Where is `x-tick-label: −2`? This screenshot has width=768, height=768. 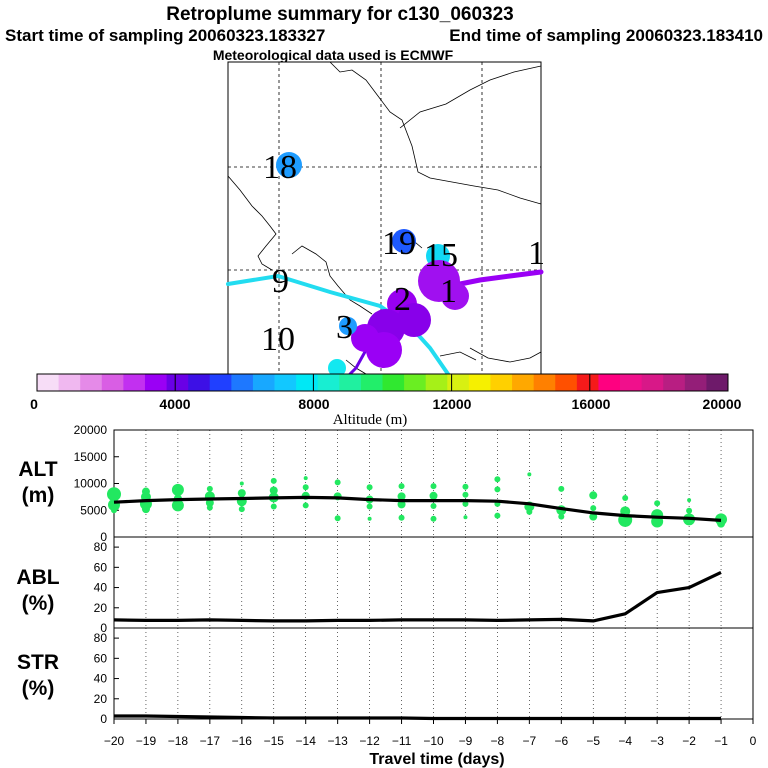
x-tick-label: −2 is located at coordinates (689, 741).